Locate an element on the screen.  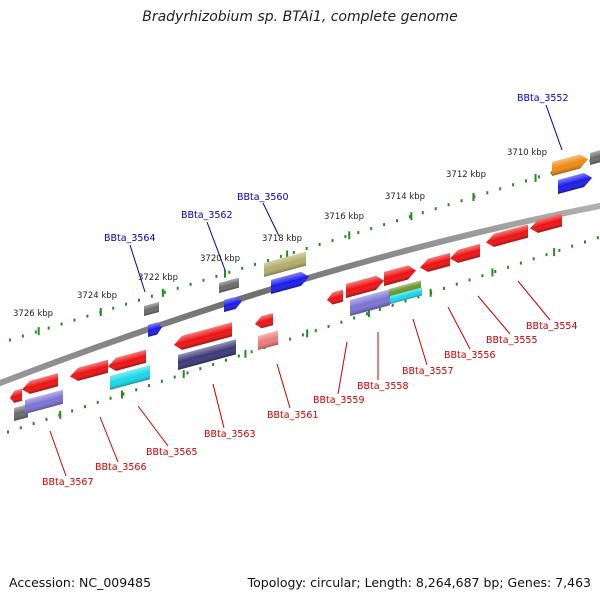
tick-label: 3718 kbp is located at coordinates (282, 239).